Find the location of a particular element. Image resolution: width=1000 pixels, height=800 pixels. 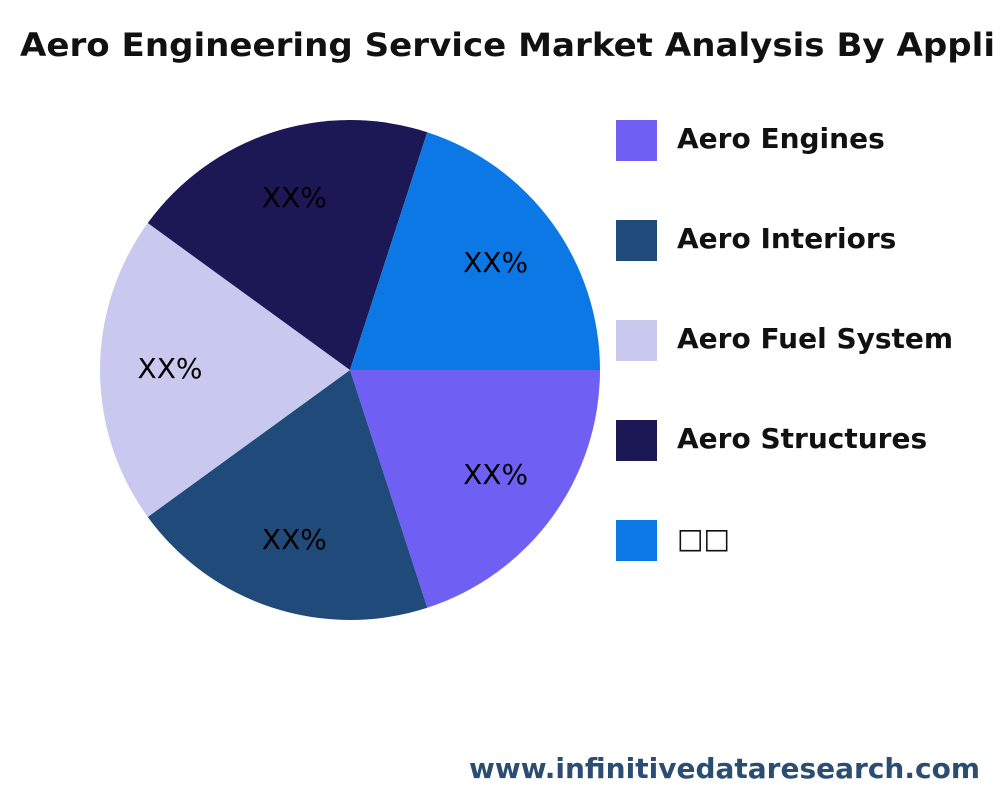

footer: www.infinitivedataresearch.com is located at coordinates (724, 768).